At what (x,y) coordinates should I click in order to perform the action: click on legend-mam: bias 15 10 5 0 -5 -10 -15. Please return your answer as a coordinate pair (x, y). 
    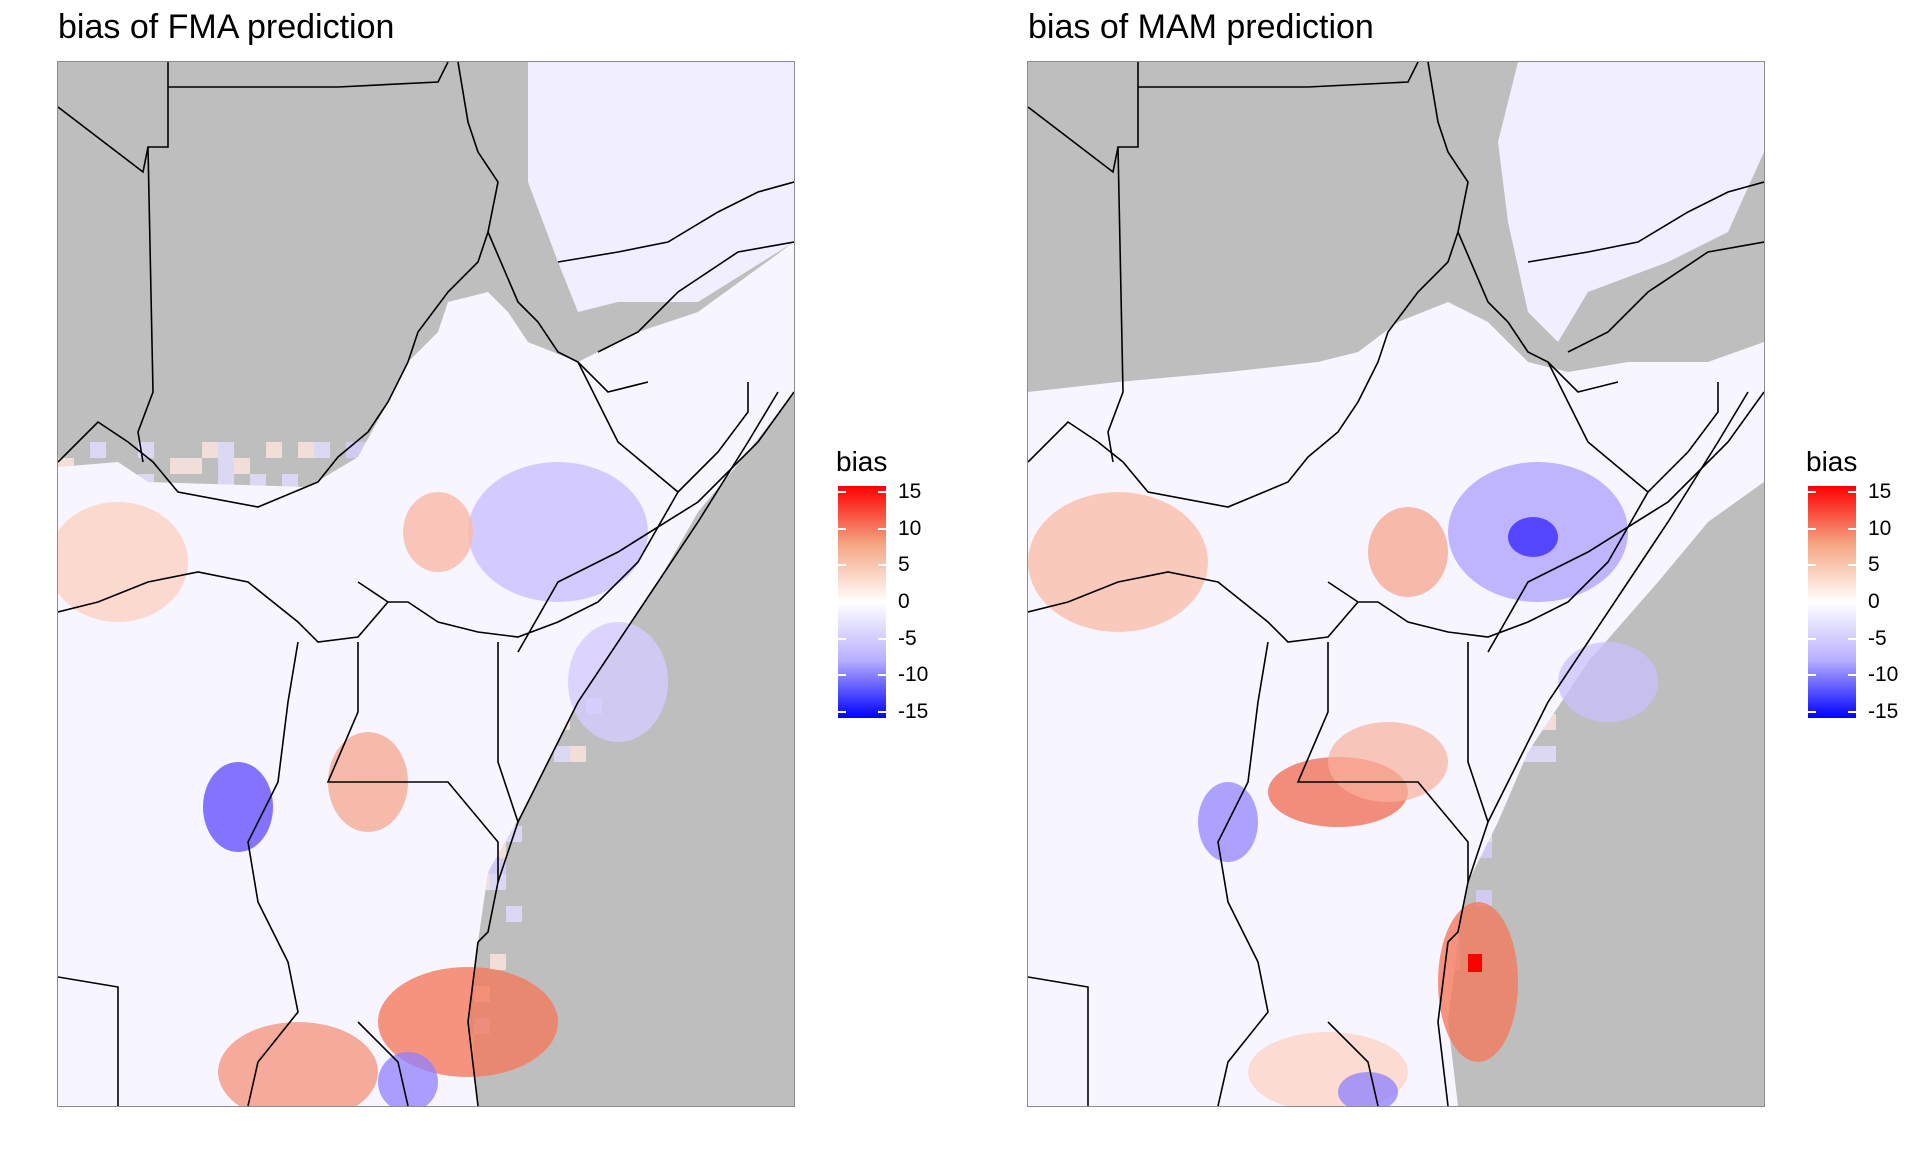
    Looking at the image, I should click on (1861, 596).